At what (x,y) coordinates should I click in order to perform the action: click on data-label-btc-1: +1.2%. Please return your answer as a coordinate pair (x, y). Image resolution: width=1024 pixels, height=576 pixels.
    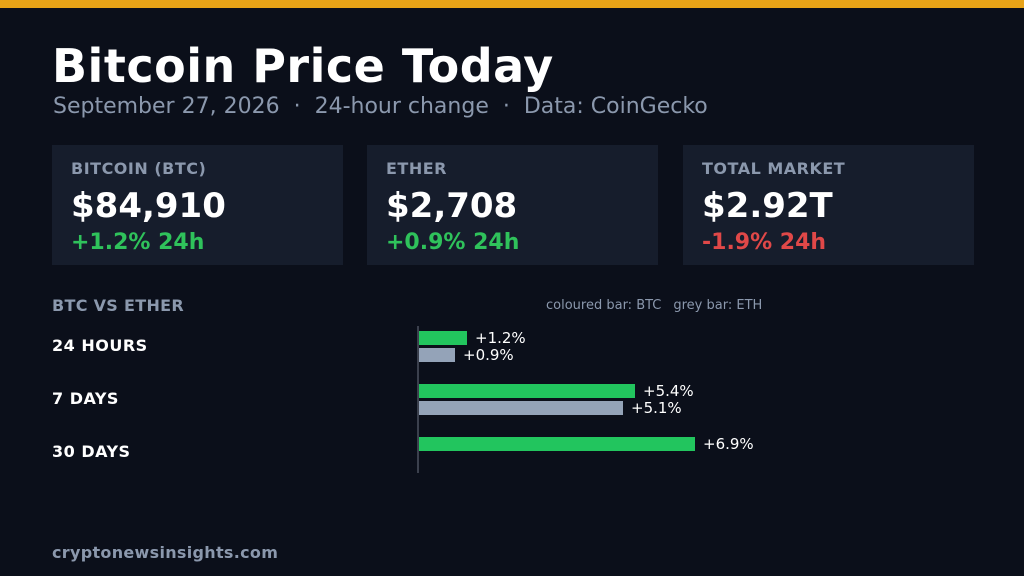
    Looking at the image, I should click on (500, 338).